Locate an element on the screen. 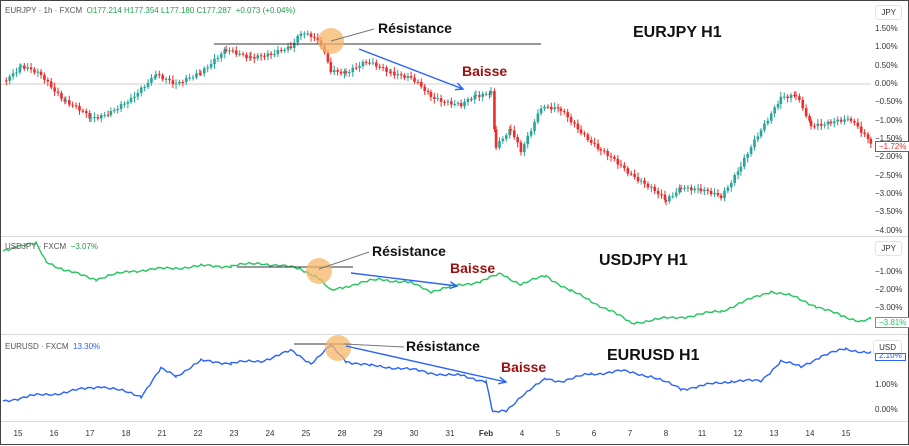 This screenshot has width=909, height=446. last-price-tag: −3.81% is located at coordinates (892, 322).